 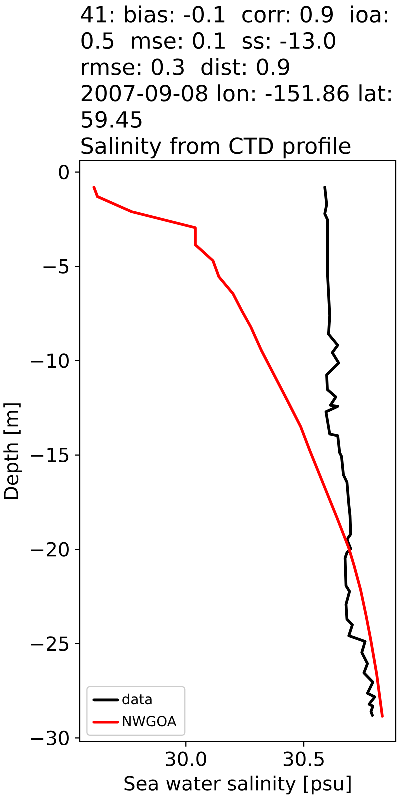 I want to click on y-tick-label: −10, so click(x=50, y=361).